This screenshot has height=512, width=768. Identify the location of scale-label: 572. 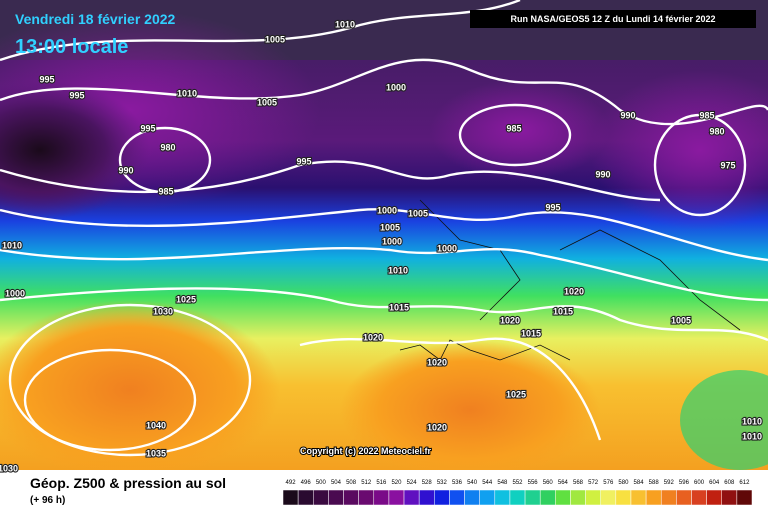
(593, 483).